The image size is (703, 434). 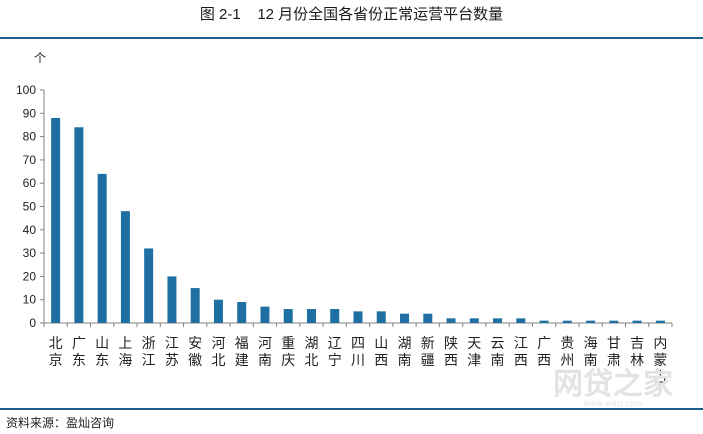 I want to click on x-category-label: 湖北, so click(x=311, y=351).